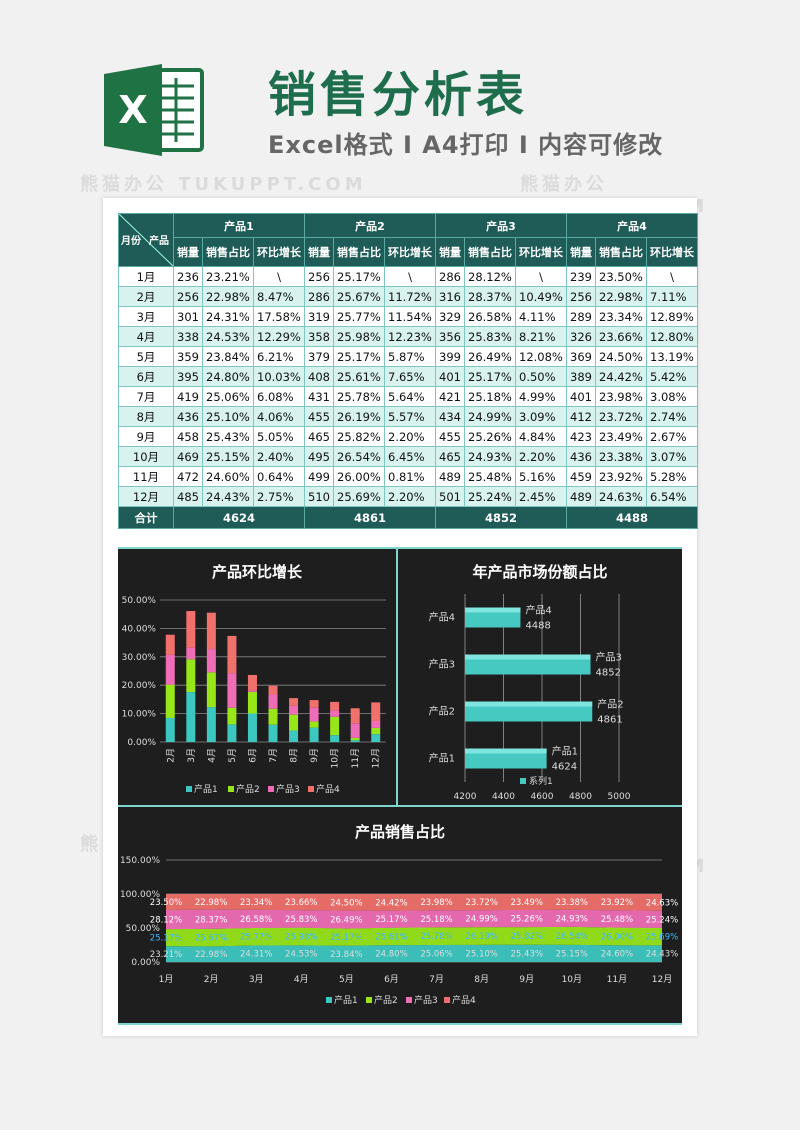 Image resolution: width=800 pixels, height=1130 pixels. I want to click on data-label: 24.50%, so click(346, 903).